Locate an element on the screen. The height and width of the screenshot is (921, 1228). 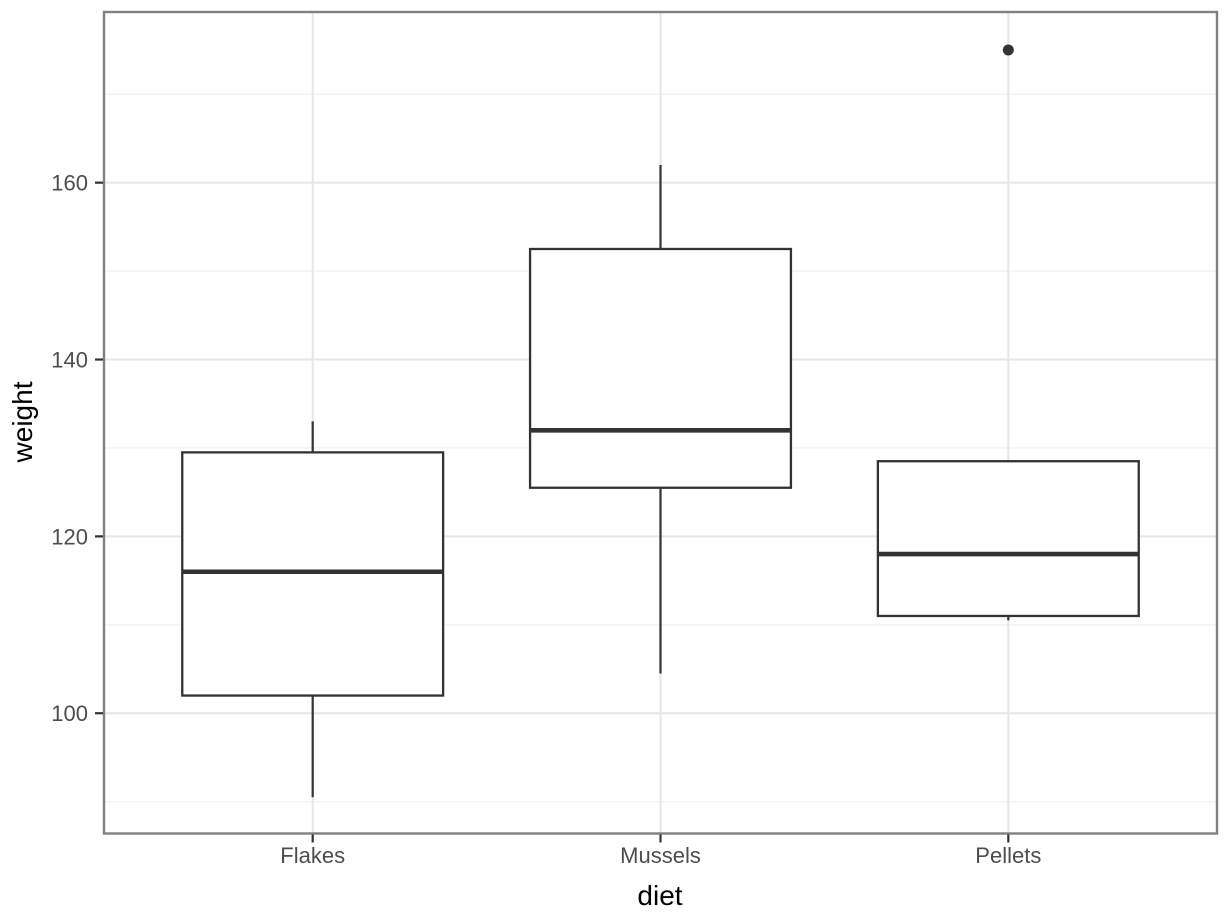
y-tick-label: 120 is located at coordinates (69, 536).